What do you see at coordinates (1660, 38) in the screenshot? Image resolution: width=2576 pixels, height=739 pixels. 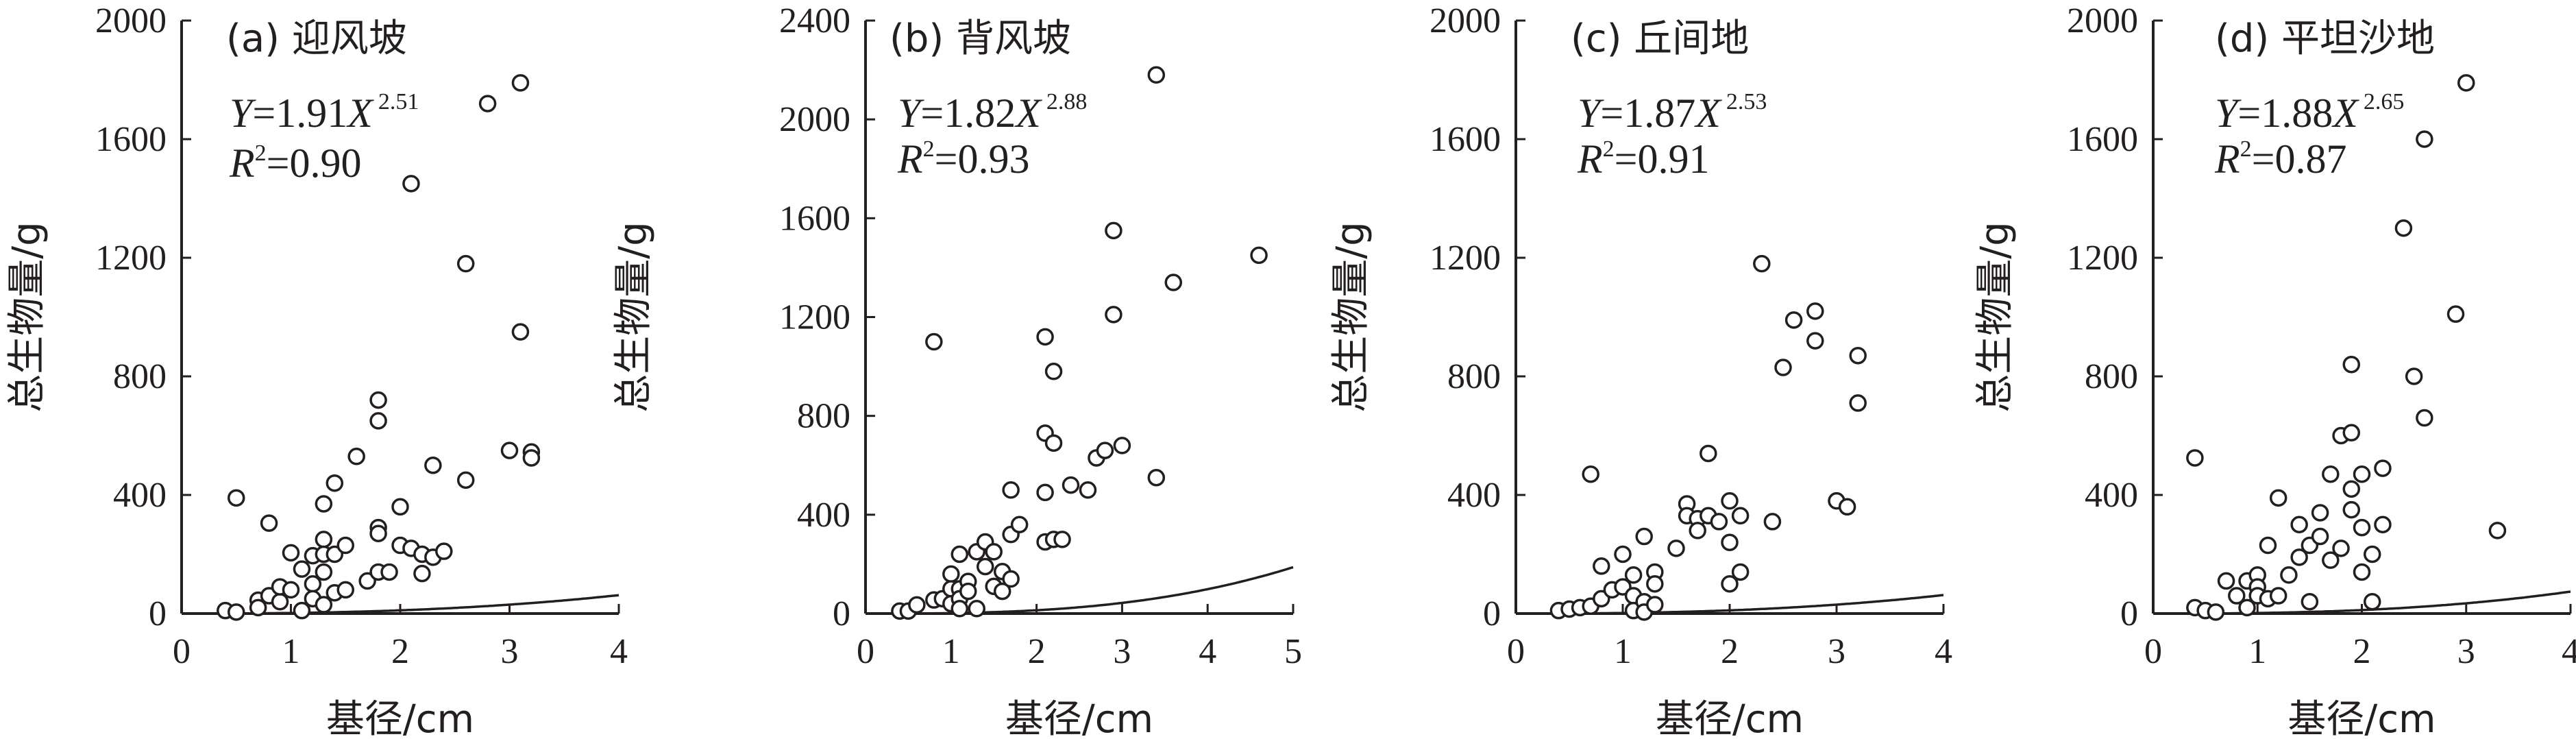 I see `panel-title: (c) 丘间地` at bounding box center [1660, 38].